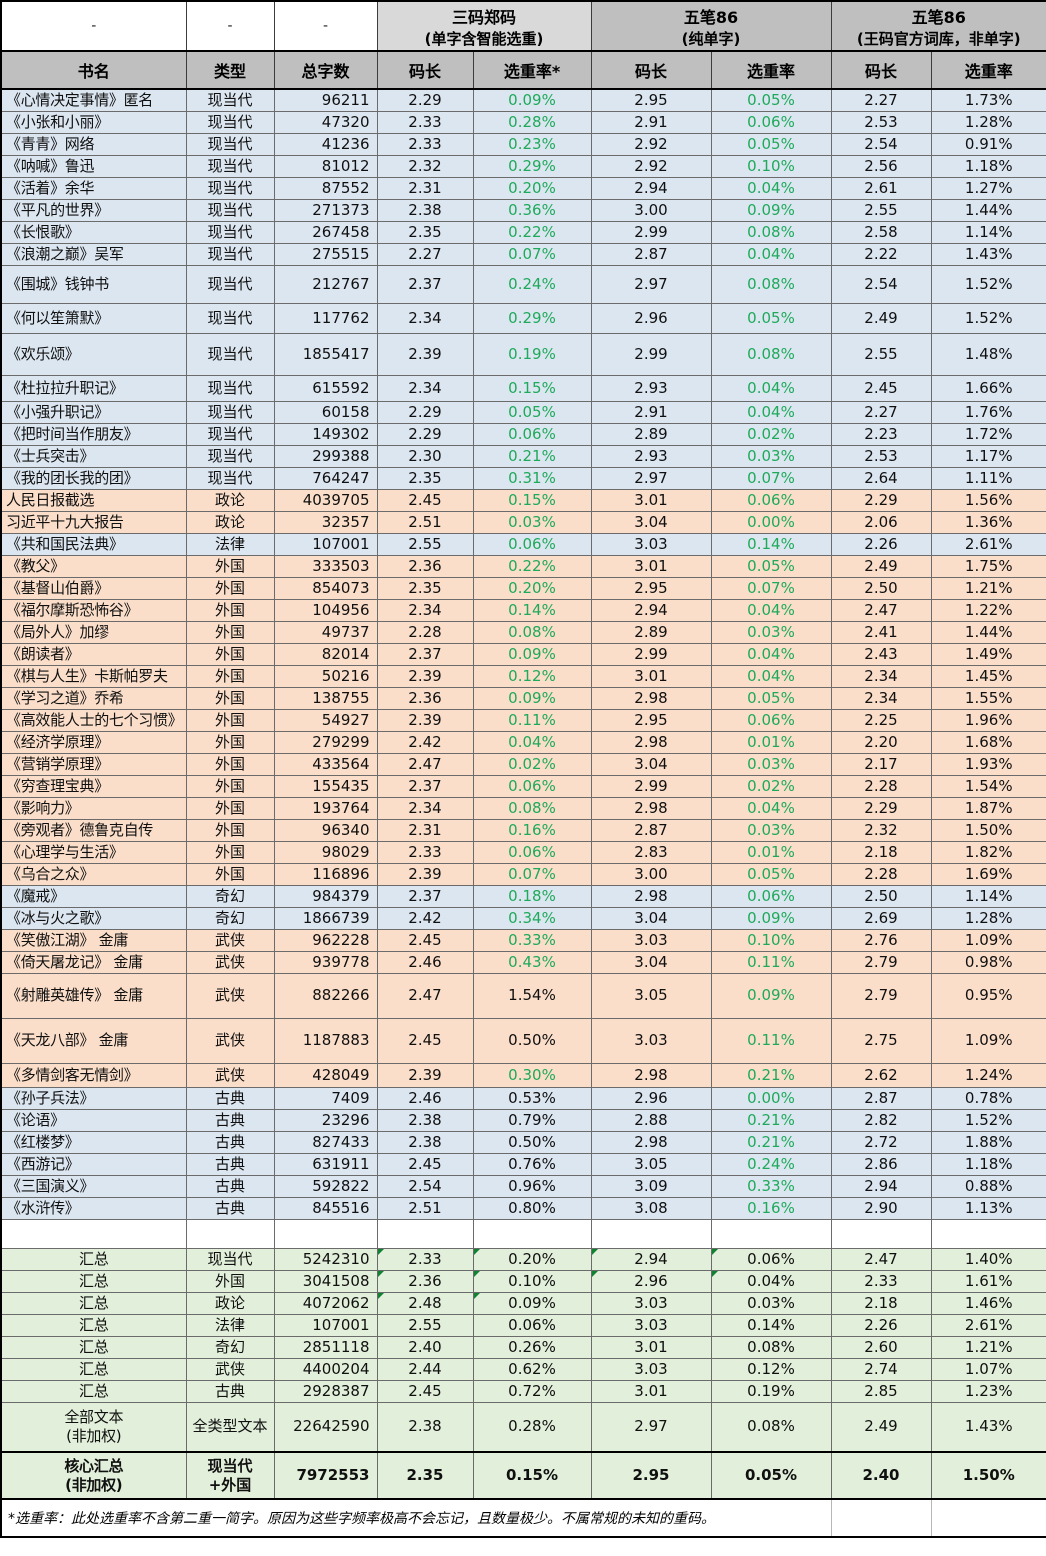 The image size is (1046, 1556). I want to click on col-header-book-name: 书名, so click(93, 70).